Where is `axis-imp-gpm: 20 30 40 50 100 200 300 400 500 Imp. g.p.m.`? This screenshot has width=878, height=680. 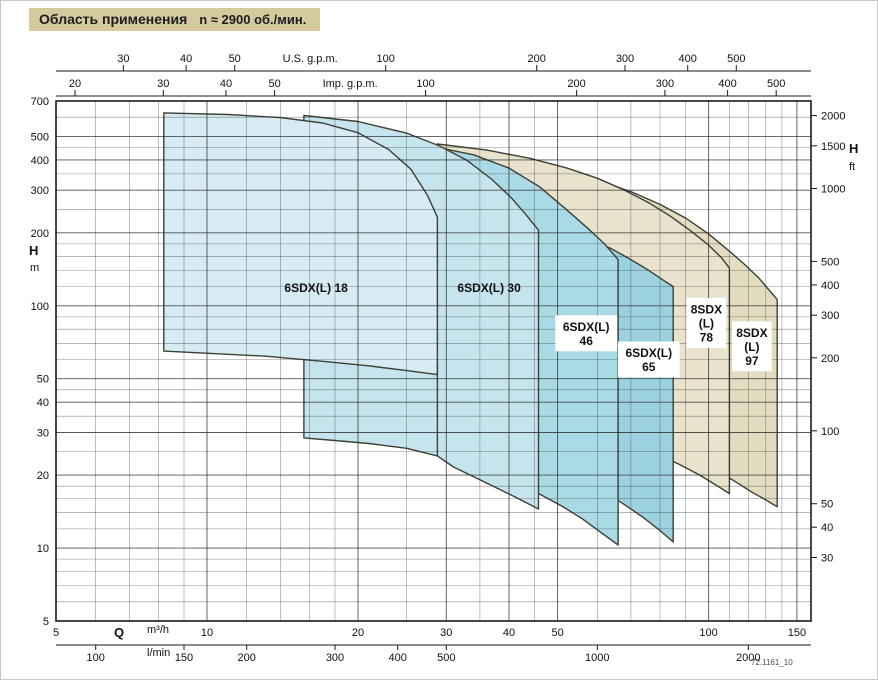 axis-imp-gpm: 20 30 40 50 100 200 300 400 500 Imp. g.p.m. is located at coordinates (433, 87).